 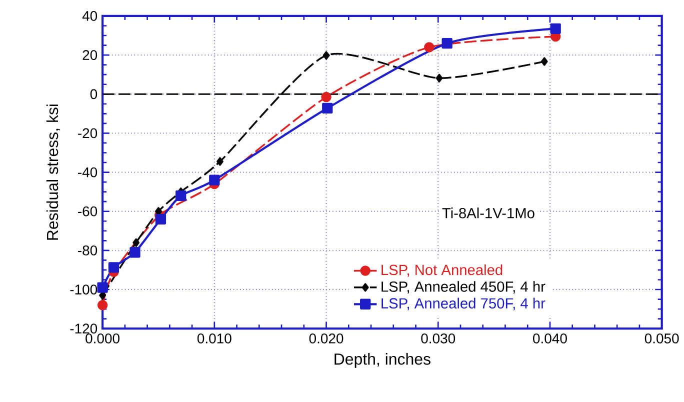 What do you see at coordinates (88, 211) in the screenshot?
I see `y-tick-label: -60` at bounding box center [88, 211].